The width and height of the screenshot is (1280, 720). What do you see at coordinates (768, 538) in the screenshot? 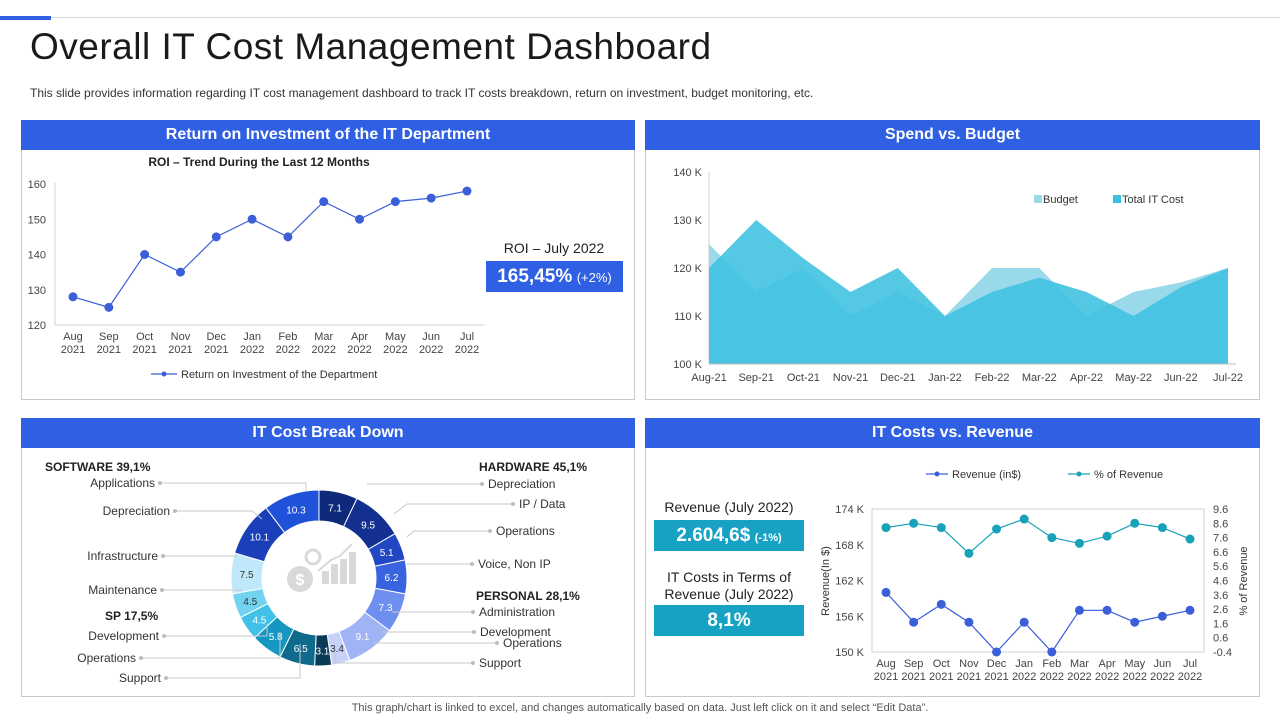
I see `revenue-kpi-change: (-1%)` at bounding box center [768, 538].